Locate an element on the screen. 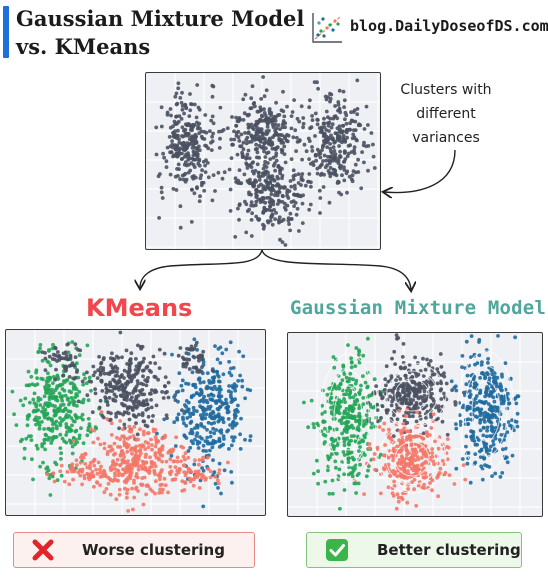 Image resolution: width=548 pixels, height=582 pixels. gmm-red-cluster is located at coordinates (410, 459).